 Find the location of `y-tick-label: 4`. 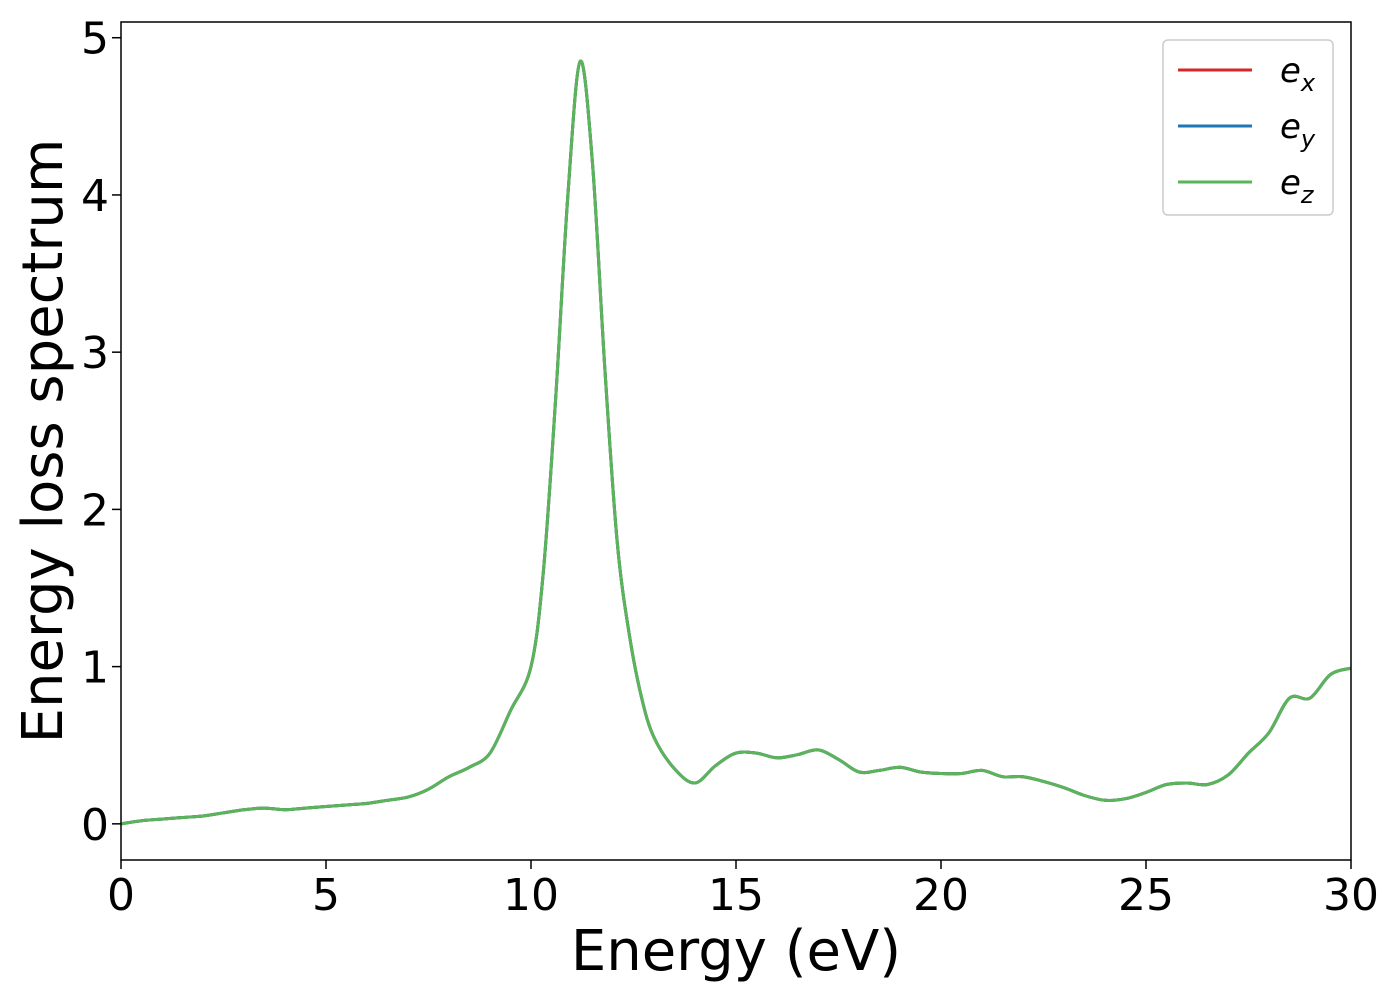

y-tick-label: 4 is located at coordinates (95, 196).